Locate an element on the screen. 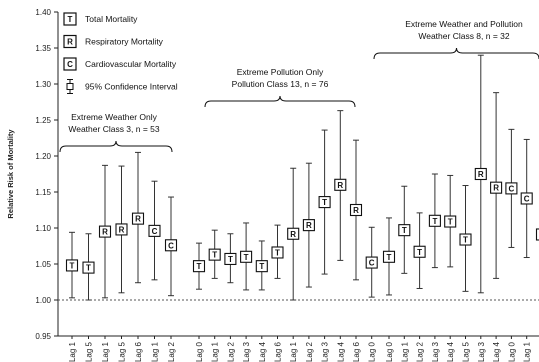 This screenshot has height=362, width=539. legend-label: Total Mortality is located at coordinates (111, 19).